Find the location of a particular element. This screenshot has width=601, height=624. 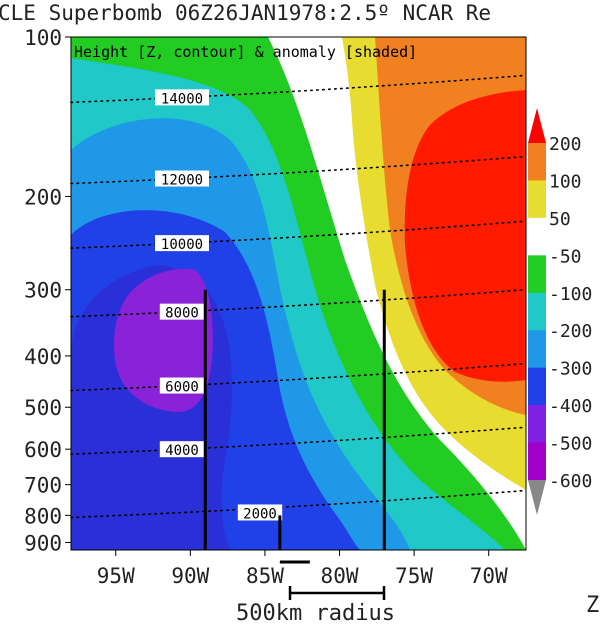

x-tick-label: 80W is located at coordinates (340, 576).